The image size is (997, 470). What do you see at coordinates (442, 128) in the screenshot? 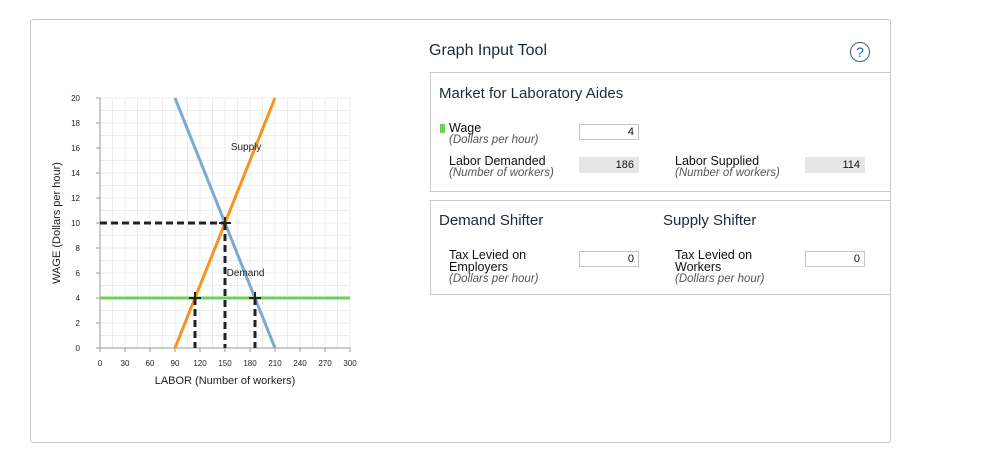
I see `wage-swatch-icon` at bounding box center [442, 128].